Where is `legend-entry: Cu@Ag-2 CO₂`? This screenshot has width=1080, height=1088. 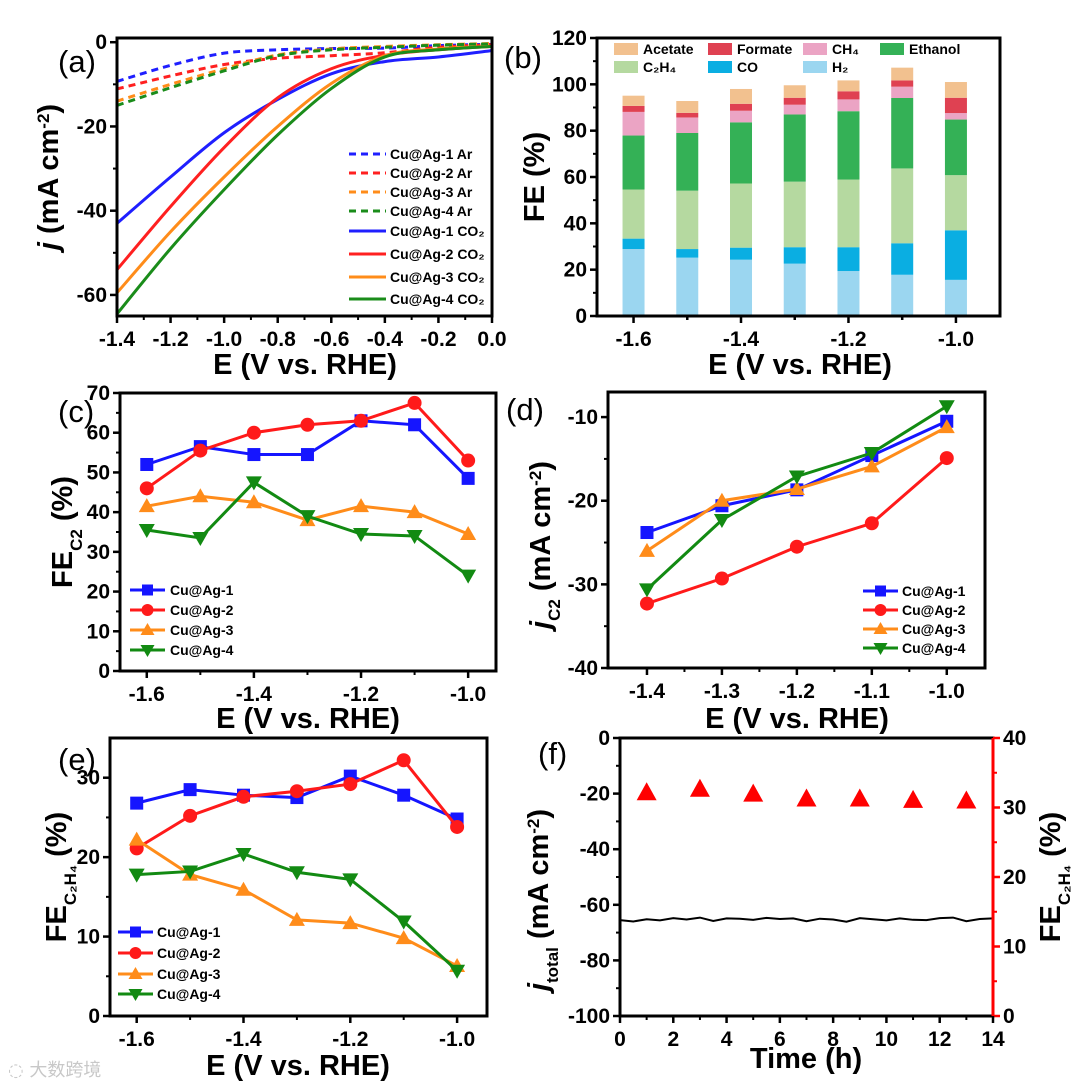
legend-entry: Cu@Ag-2 CO₂ is located at coordinates (417, 254).